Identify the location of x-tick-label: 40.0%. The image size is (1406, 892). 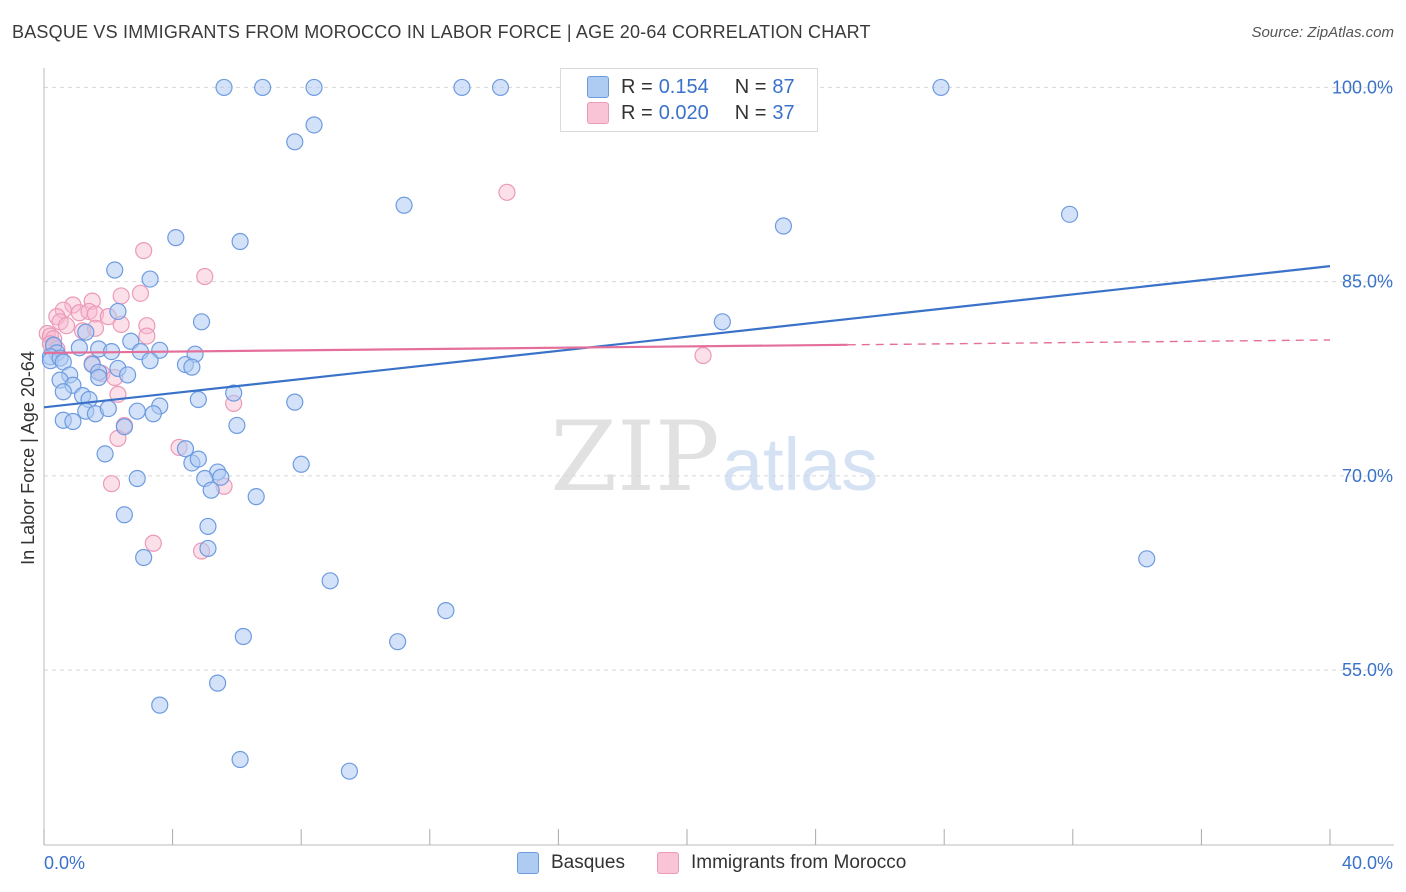
(1367, 863).